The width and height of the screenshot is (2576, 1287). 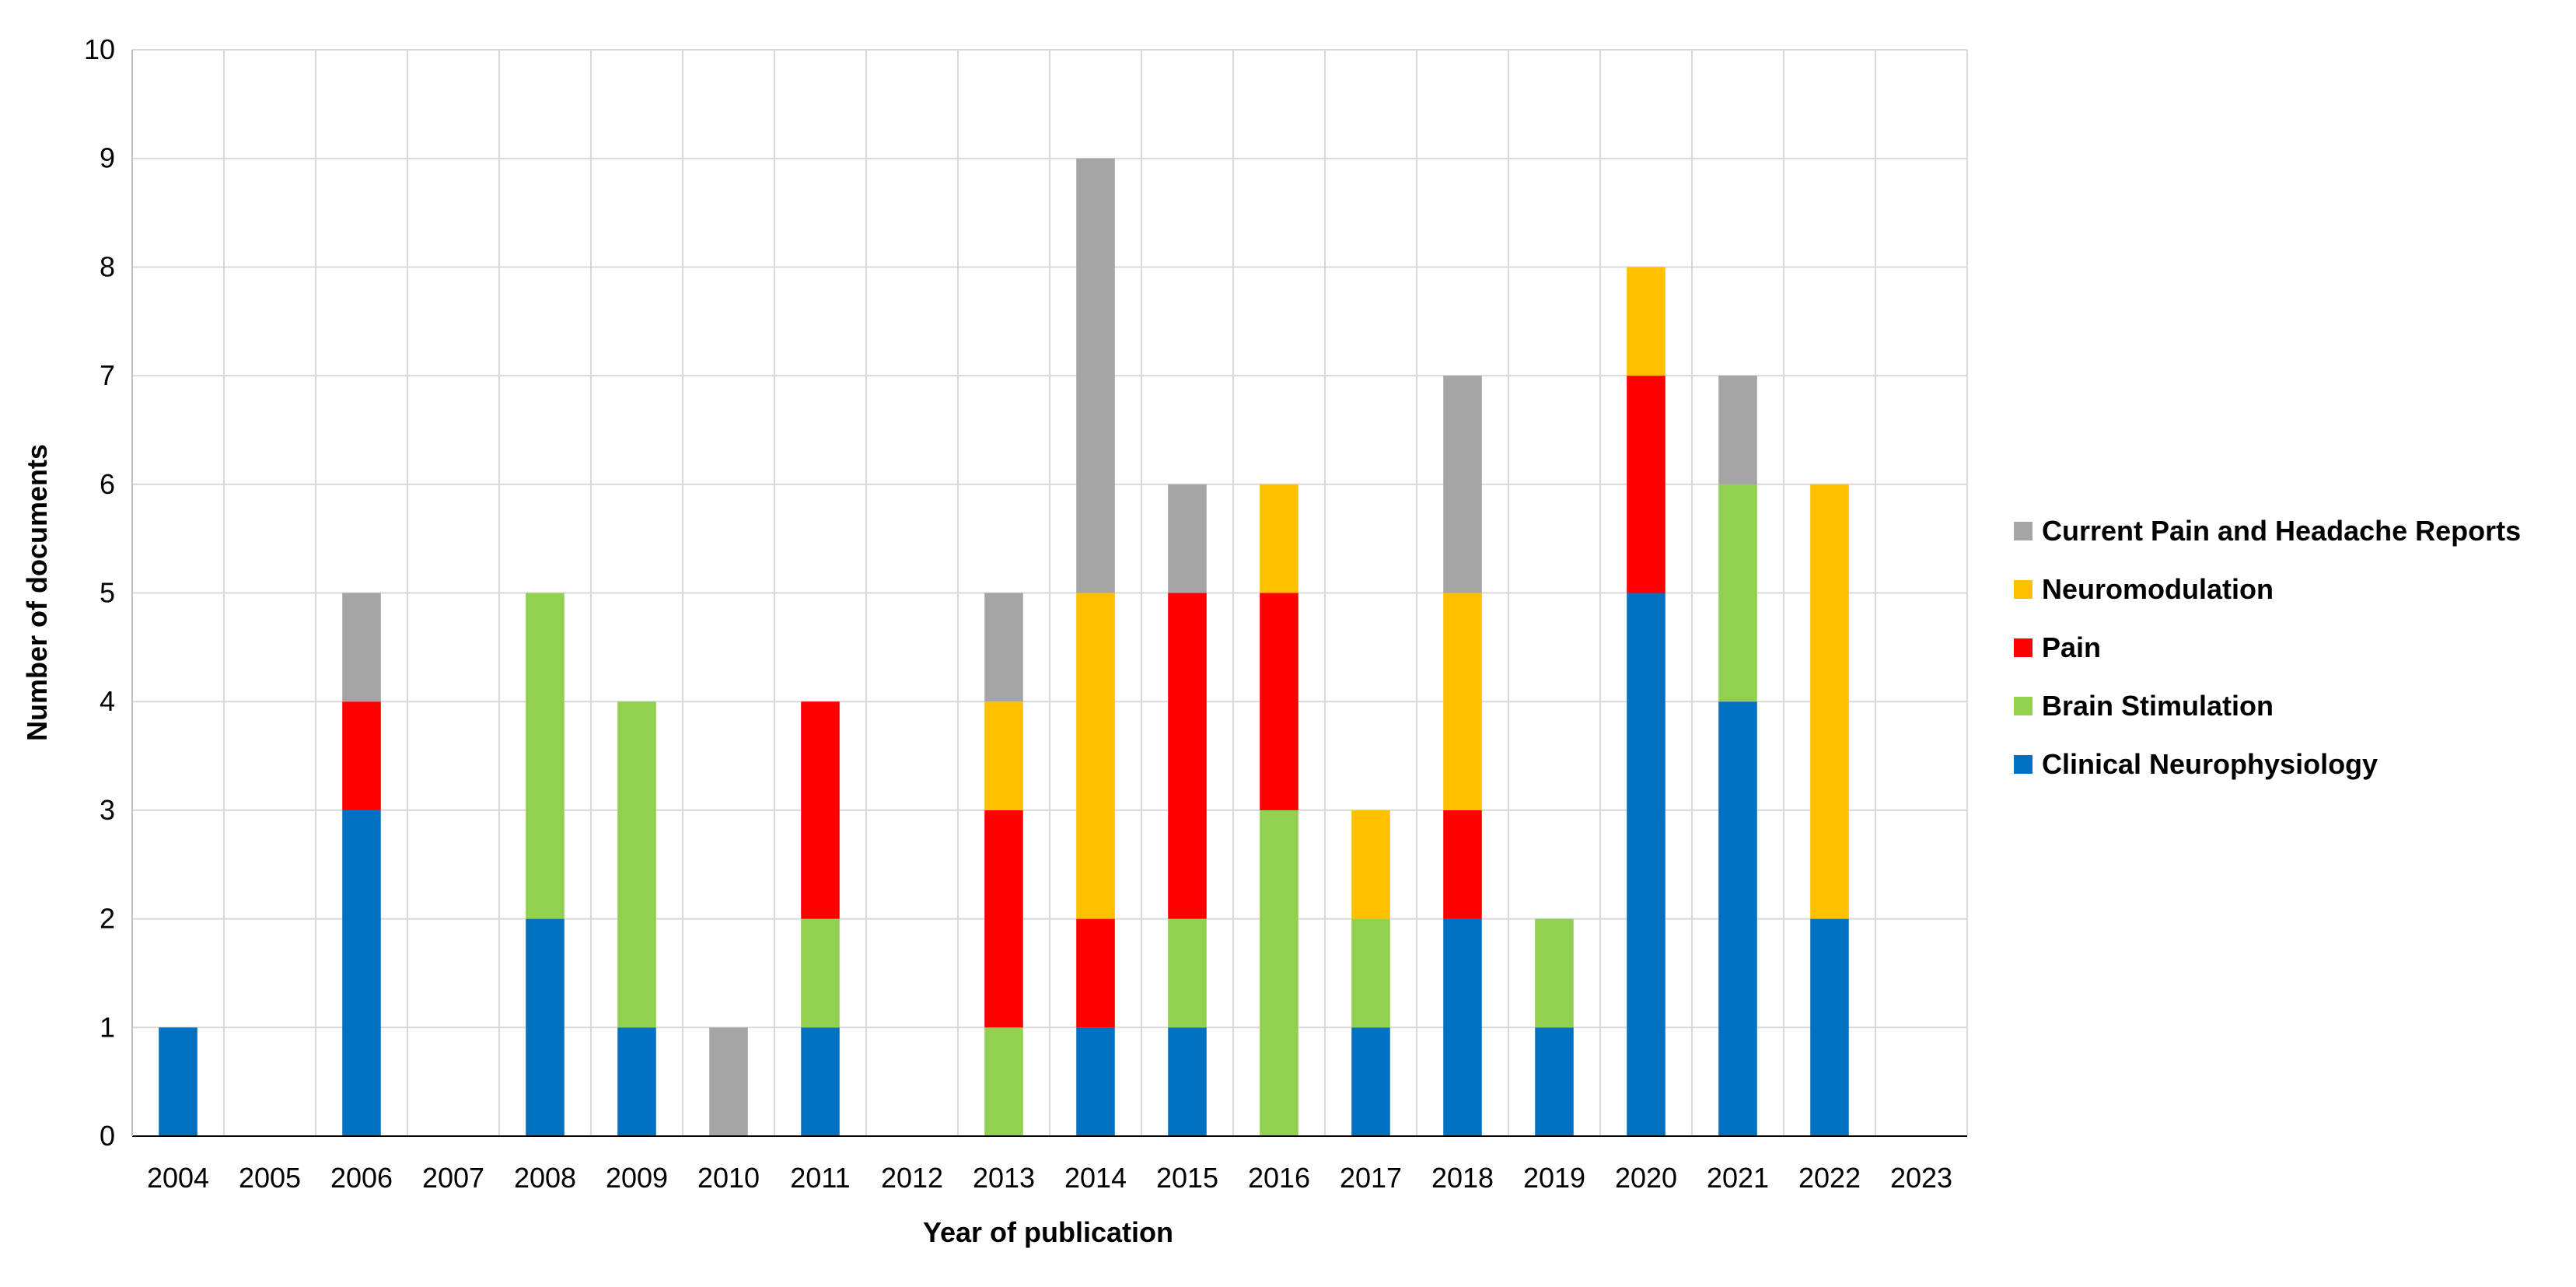 What do you see at coordinates (2158, 706) in the screenshot?
I see `legend-label: Brain Stimulation` at bounding box center [2158, 706].